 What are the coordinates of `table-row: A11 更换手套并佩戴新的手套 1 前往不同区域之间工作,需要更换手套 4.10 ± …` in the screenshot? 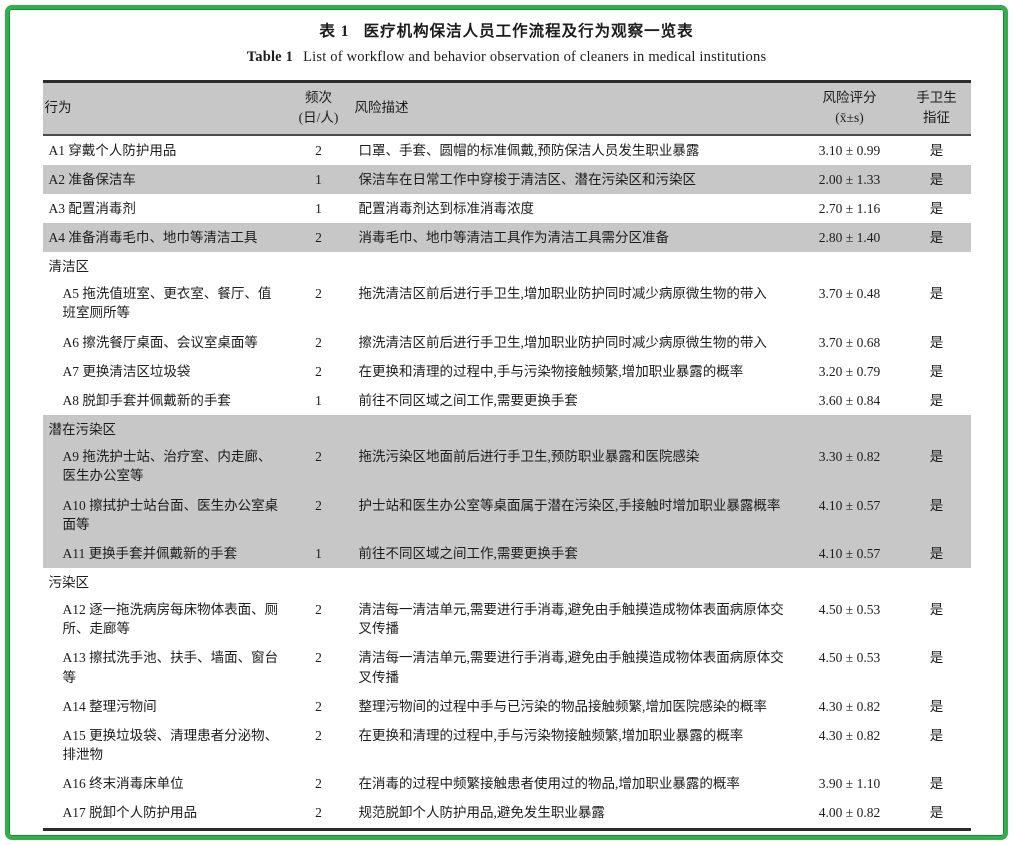 It's located at (506, 553).